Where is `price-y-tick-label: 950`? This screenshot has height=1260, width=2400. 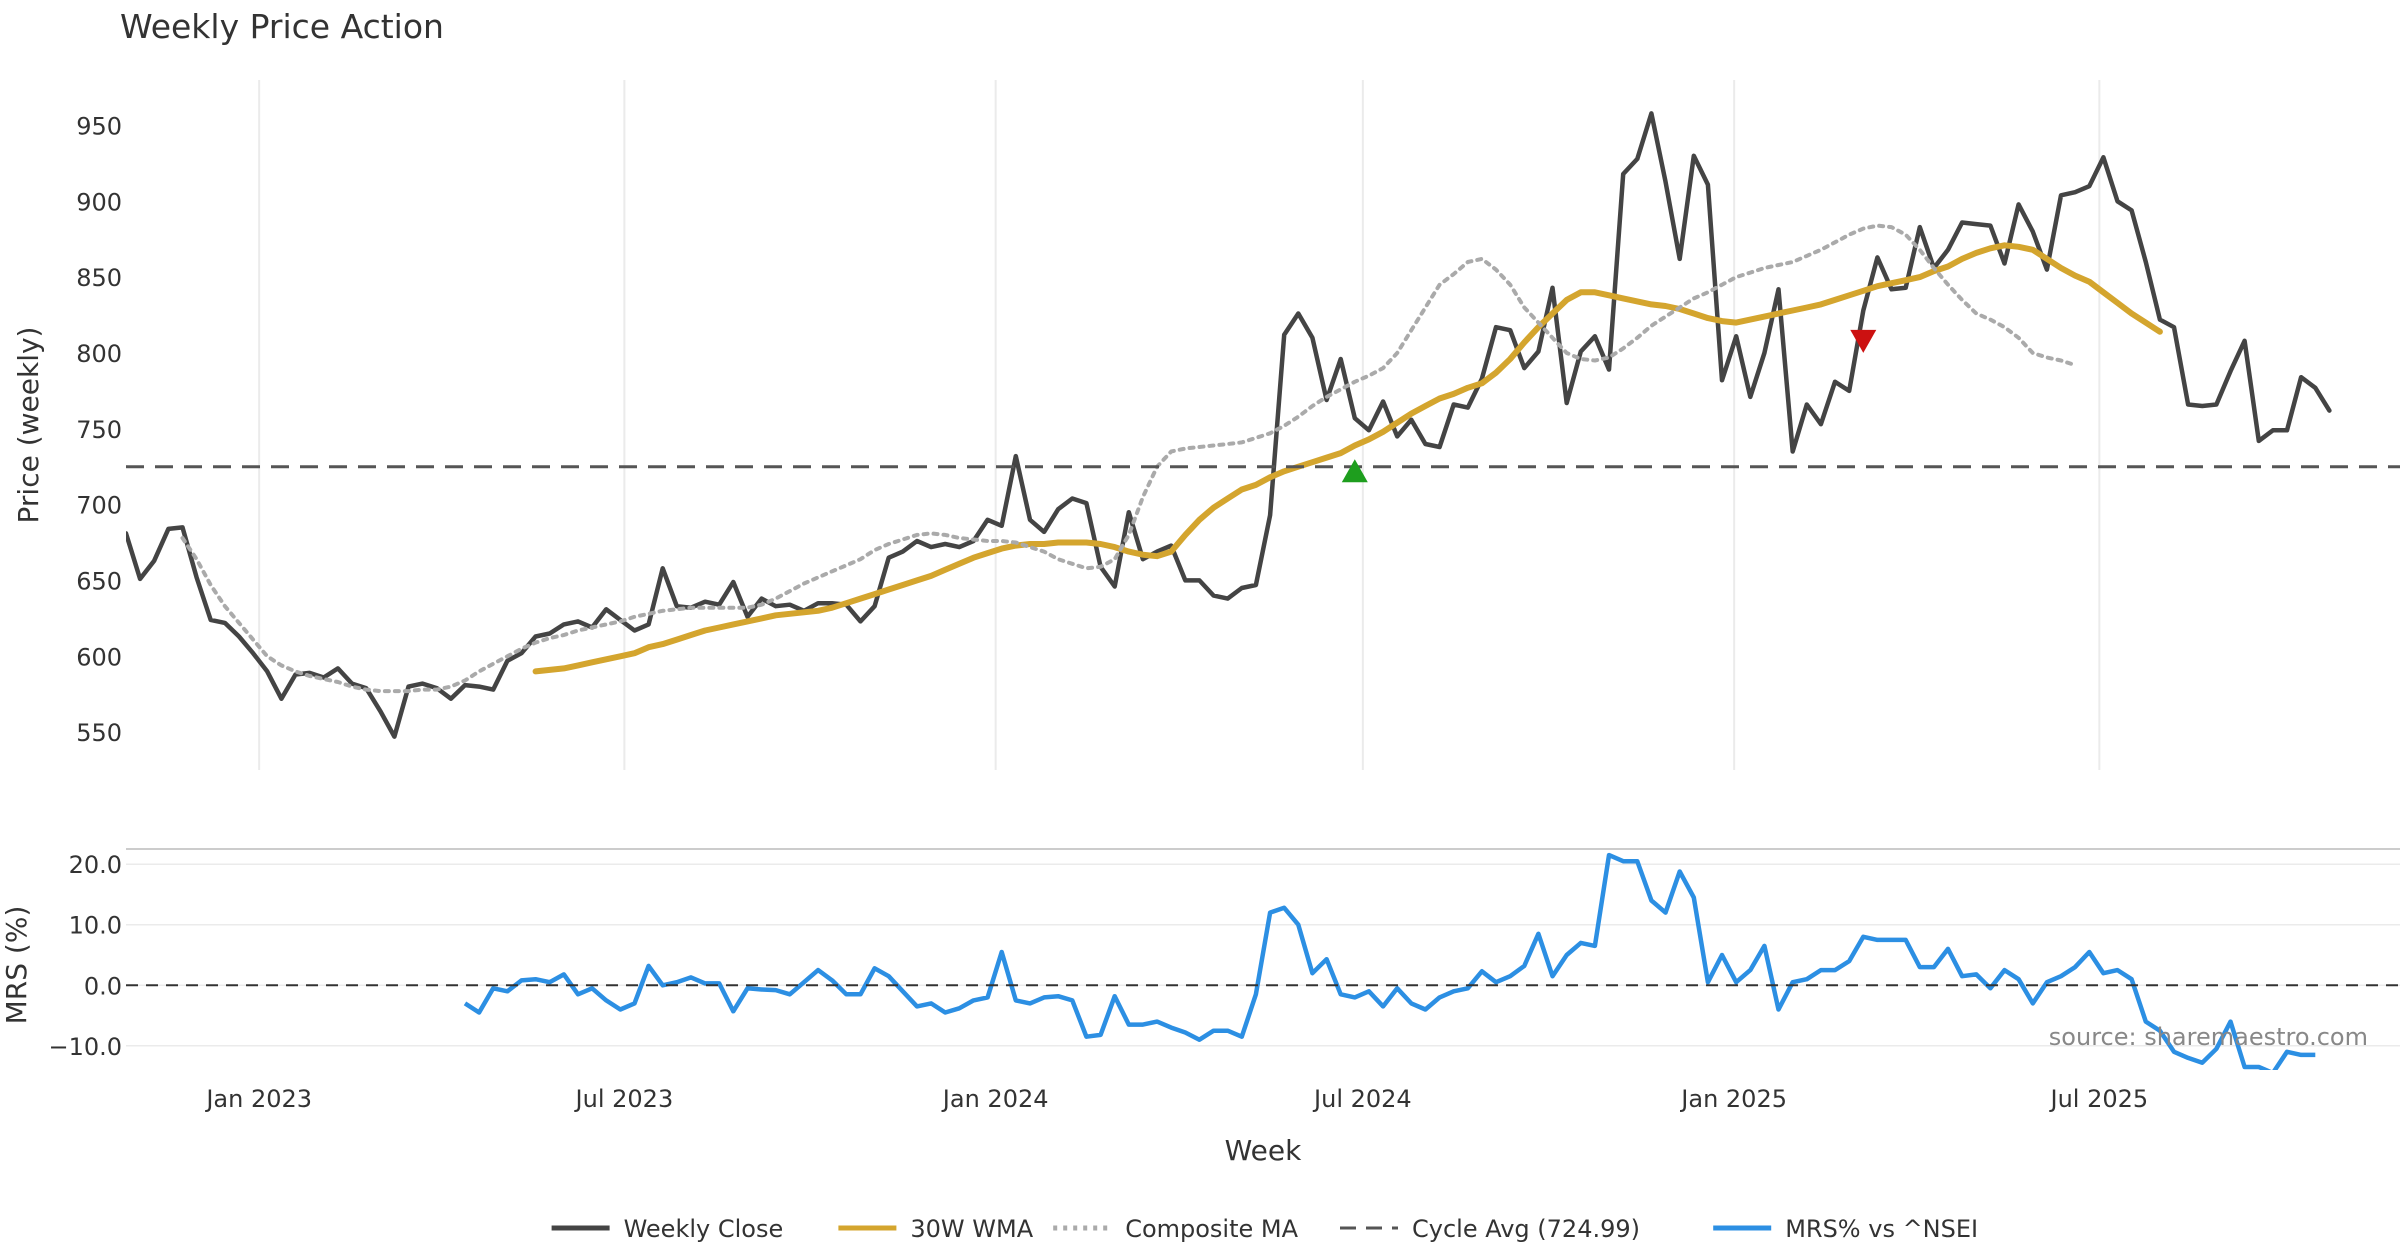 price-y-tick-label: 950 is located at coordinates (99, 126).